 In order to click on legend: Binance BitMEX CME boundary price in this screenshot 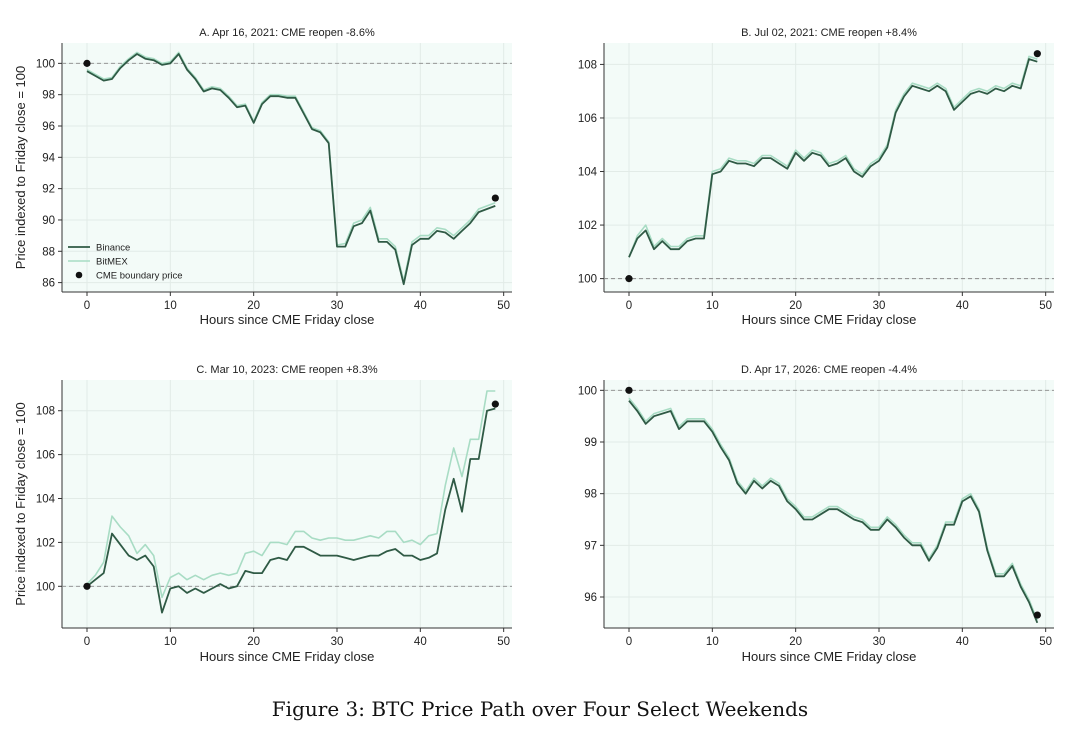, I will do `click(125, 262)`.